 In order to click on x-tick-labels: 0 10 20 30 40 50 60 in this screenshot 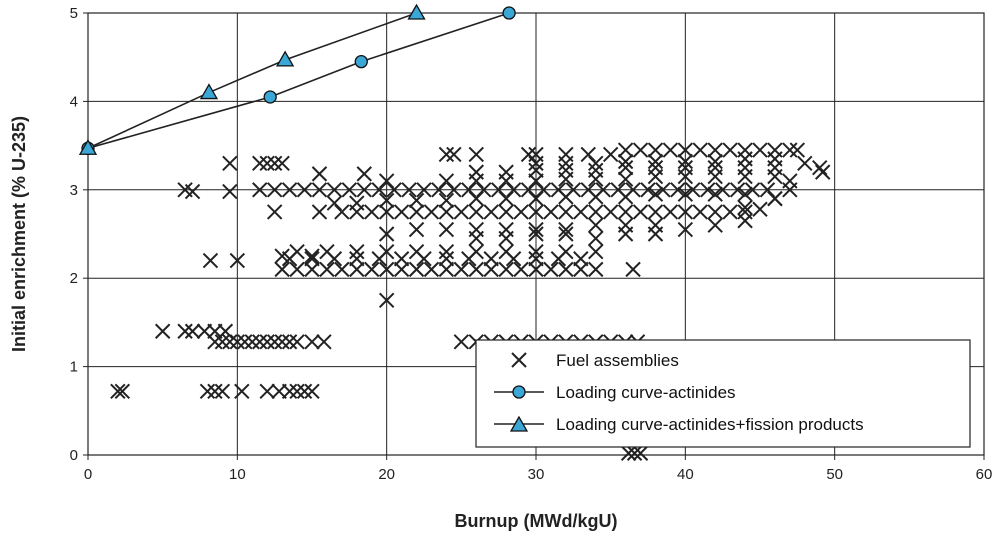, I will do `click(538, 474)`.